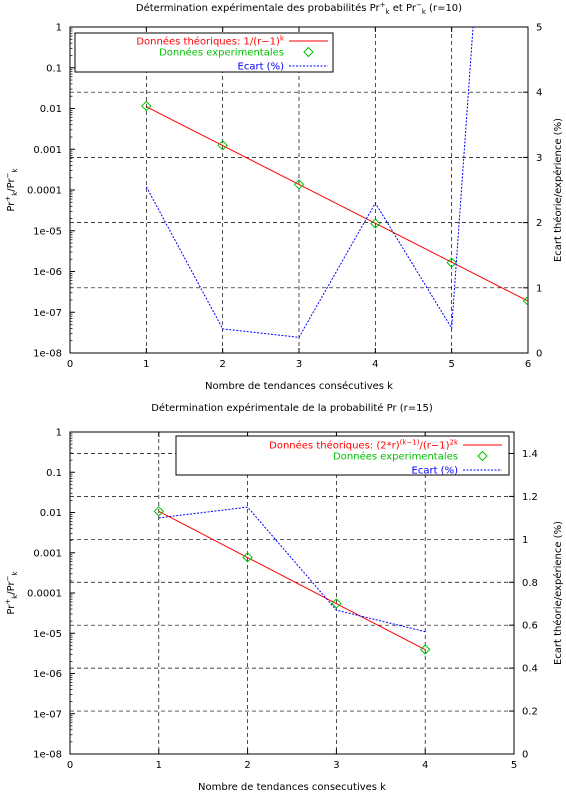 This screenshot has width=566, height=794. What do you see at coordinates (292, 580) in the screenshot?
I see `series-line` at bounding box center [292, 580].